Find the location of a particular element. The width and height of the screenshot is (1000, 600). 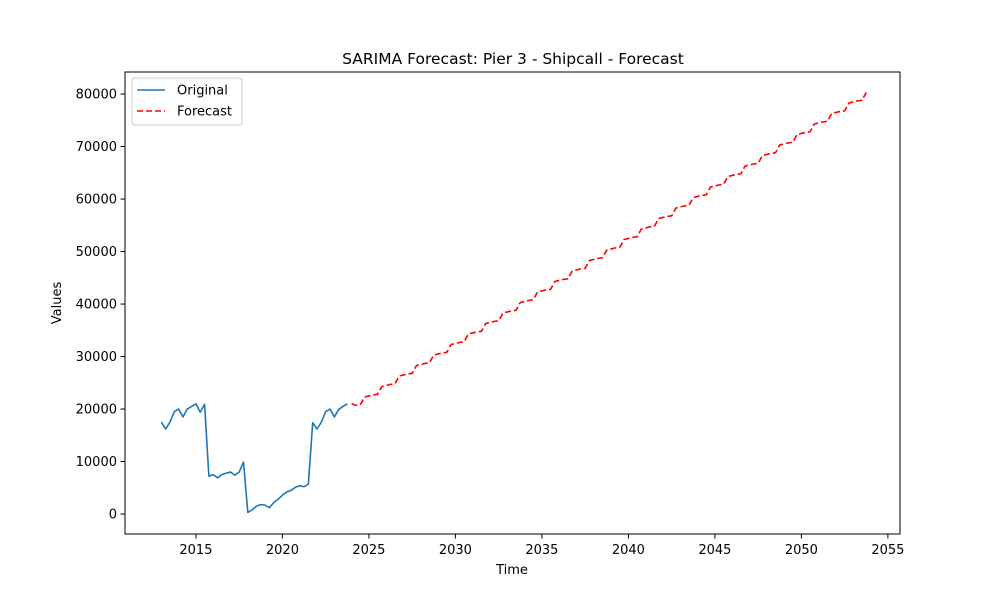

x-tick-label: 2015 is located at coordinates (195, 550).